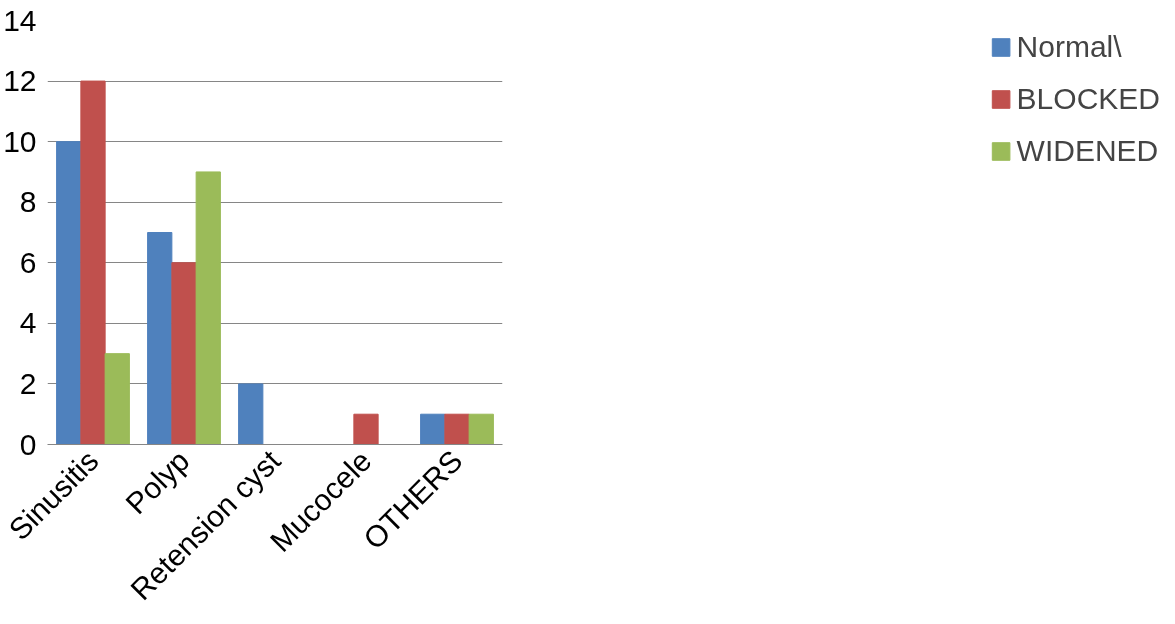  I want to click on y-tick-label: 12, so click(20, 81).